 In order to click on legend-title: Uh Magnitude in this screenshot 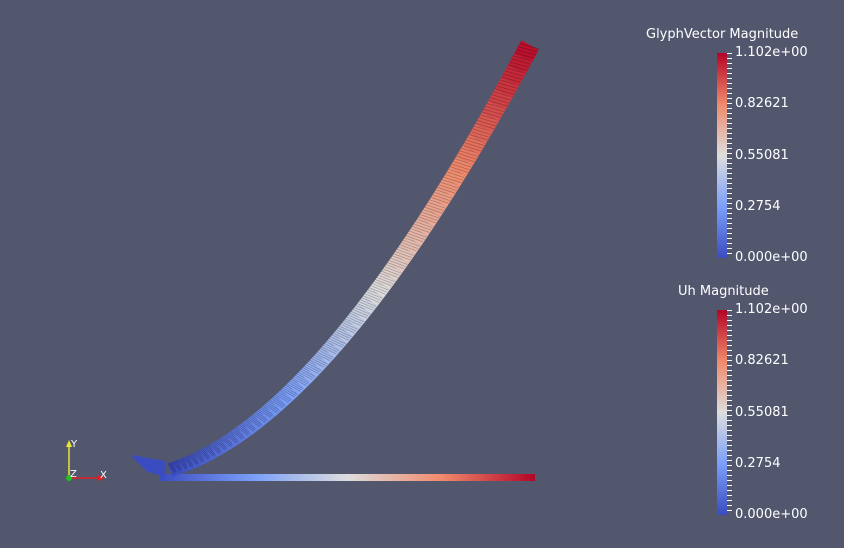, I will do `click(723, 291)`.